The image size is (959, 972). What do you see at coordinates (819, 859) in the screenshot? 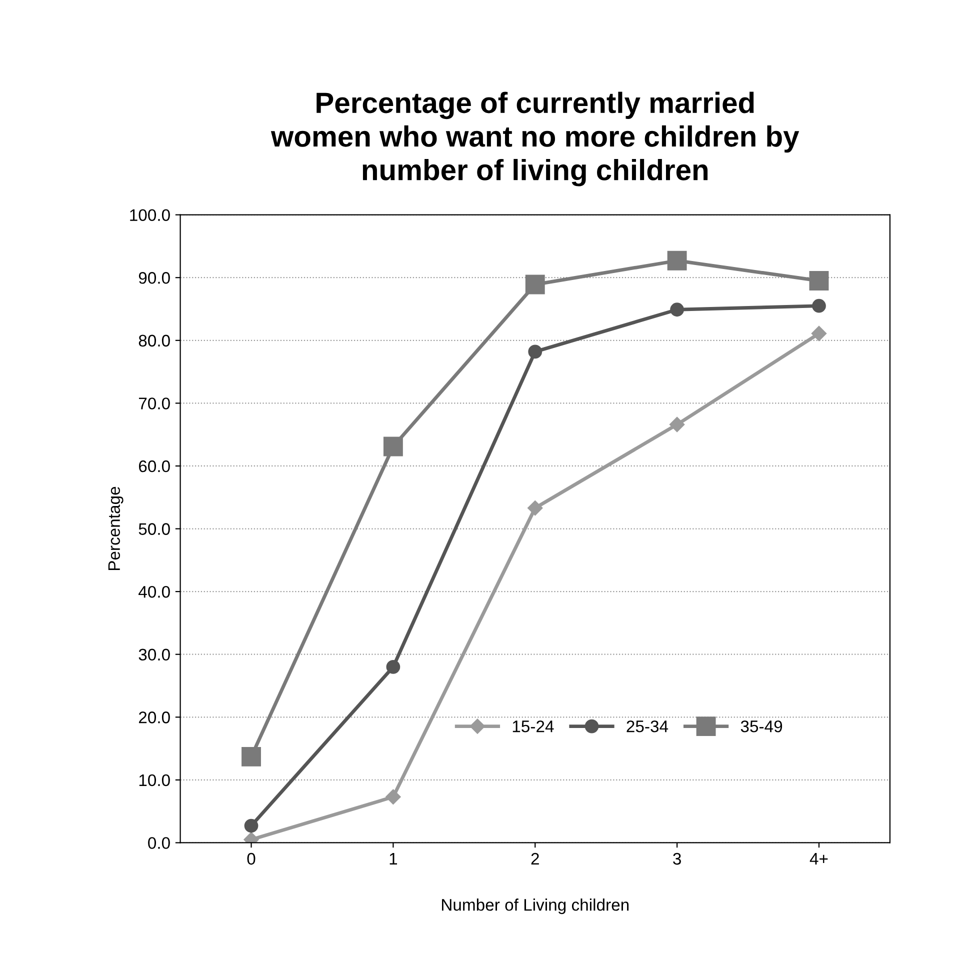
I see `x-tick-label: 4+` at bounding box center [819, 859].